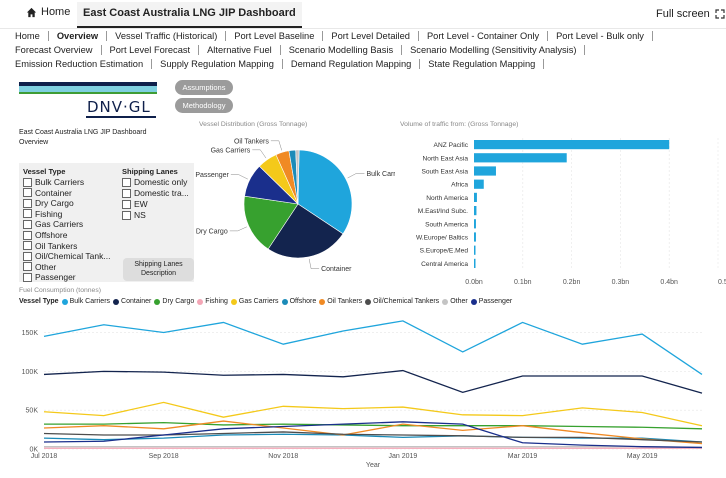 This screenshot has height=478, width=726. What do you see at coordinates (135, 204) in the screenshot?
I see `lane-filter-ew: EW` at bounding box center [135, 204].